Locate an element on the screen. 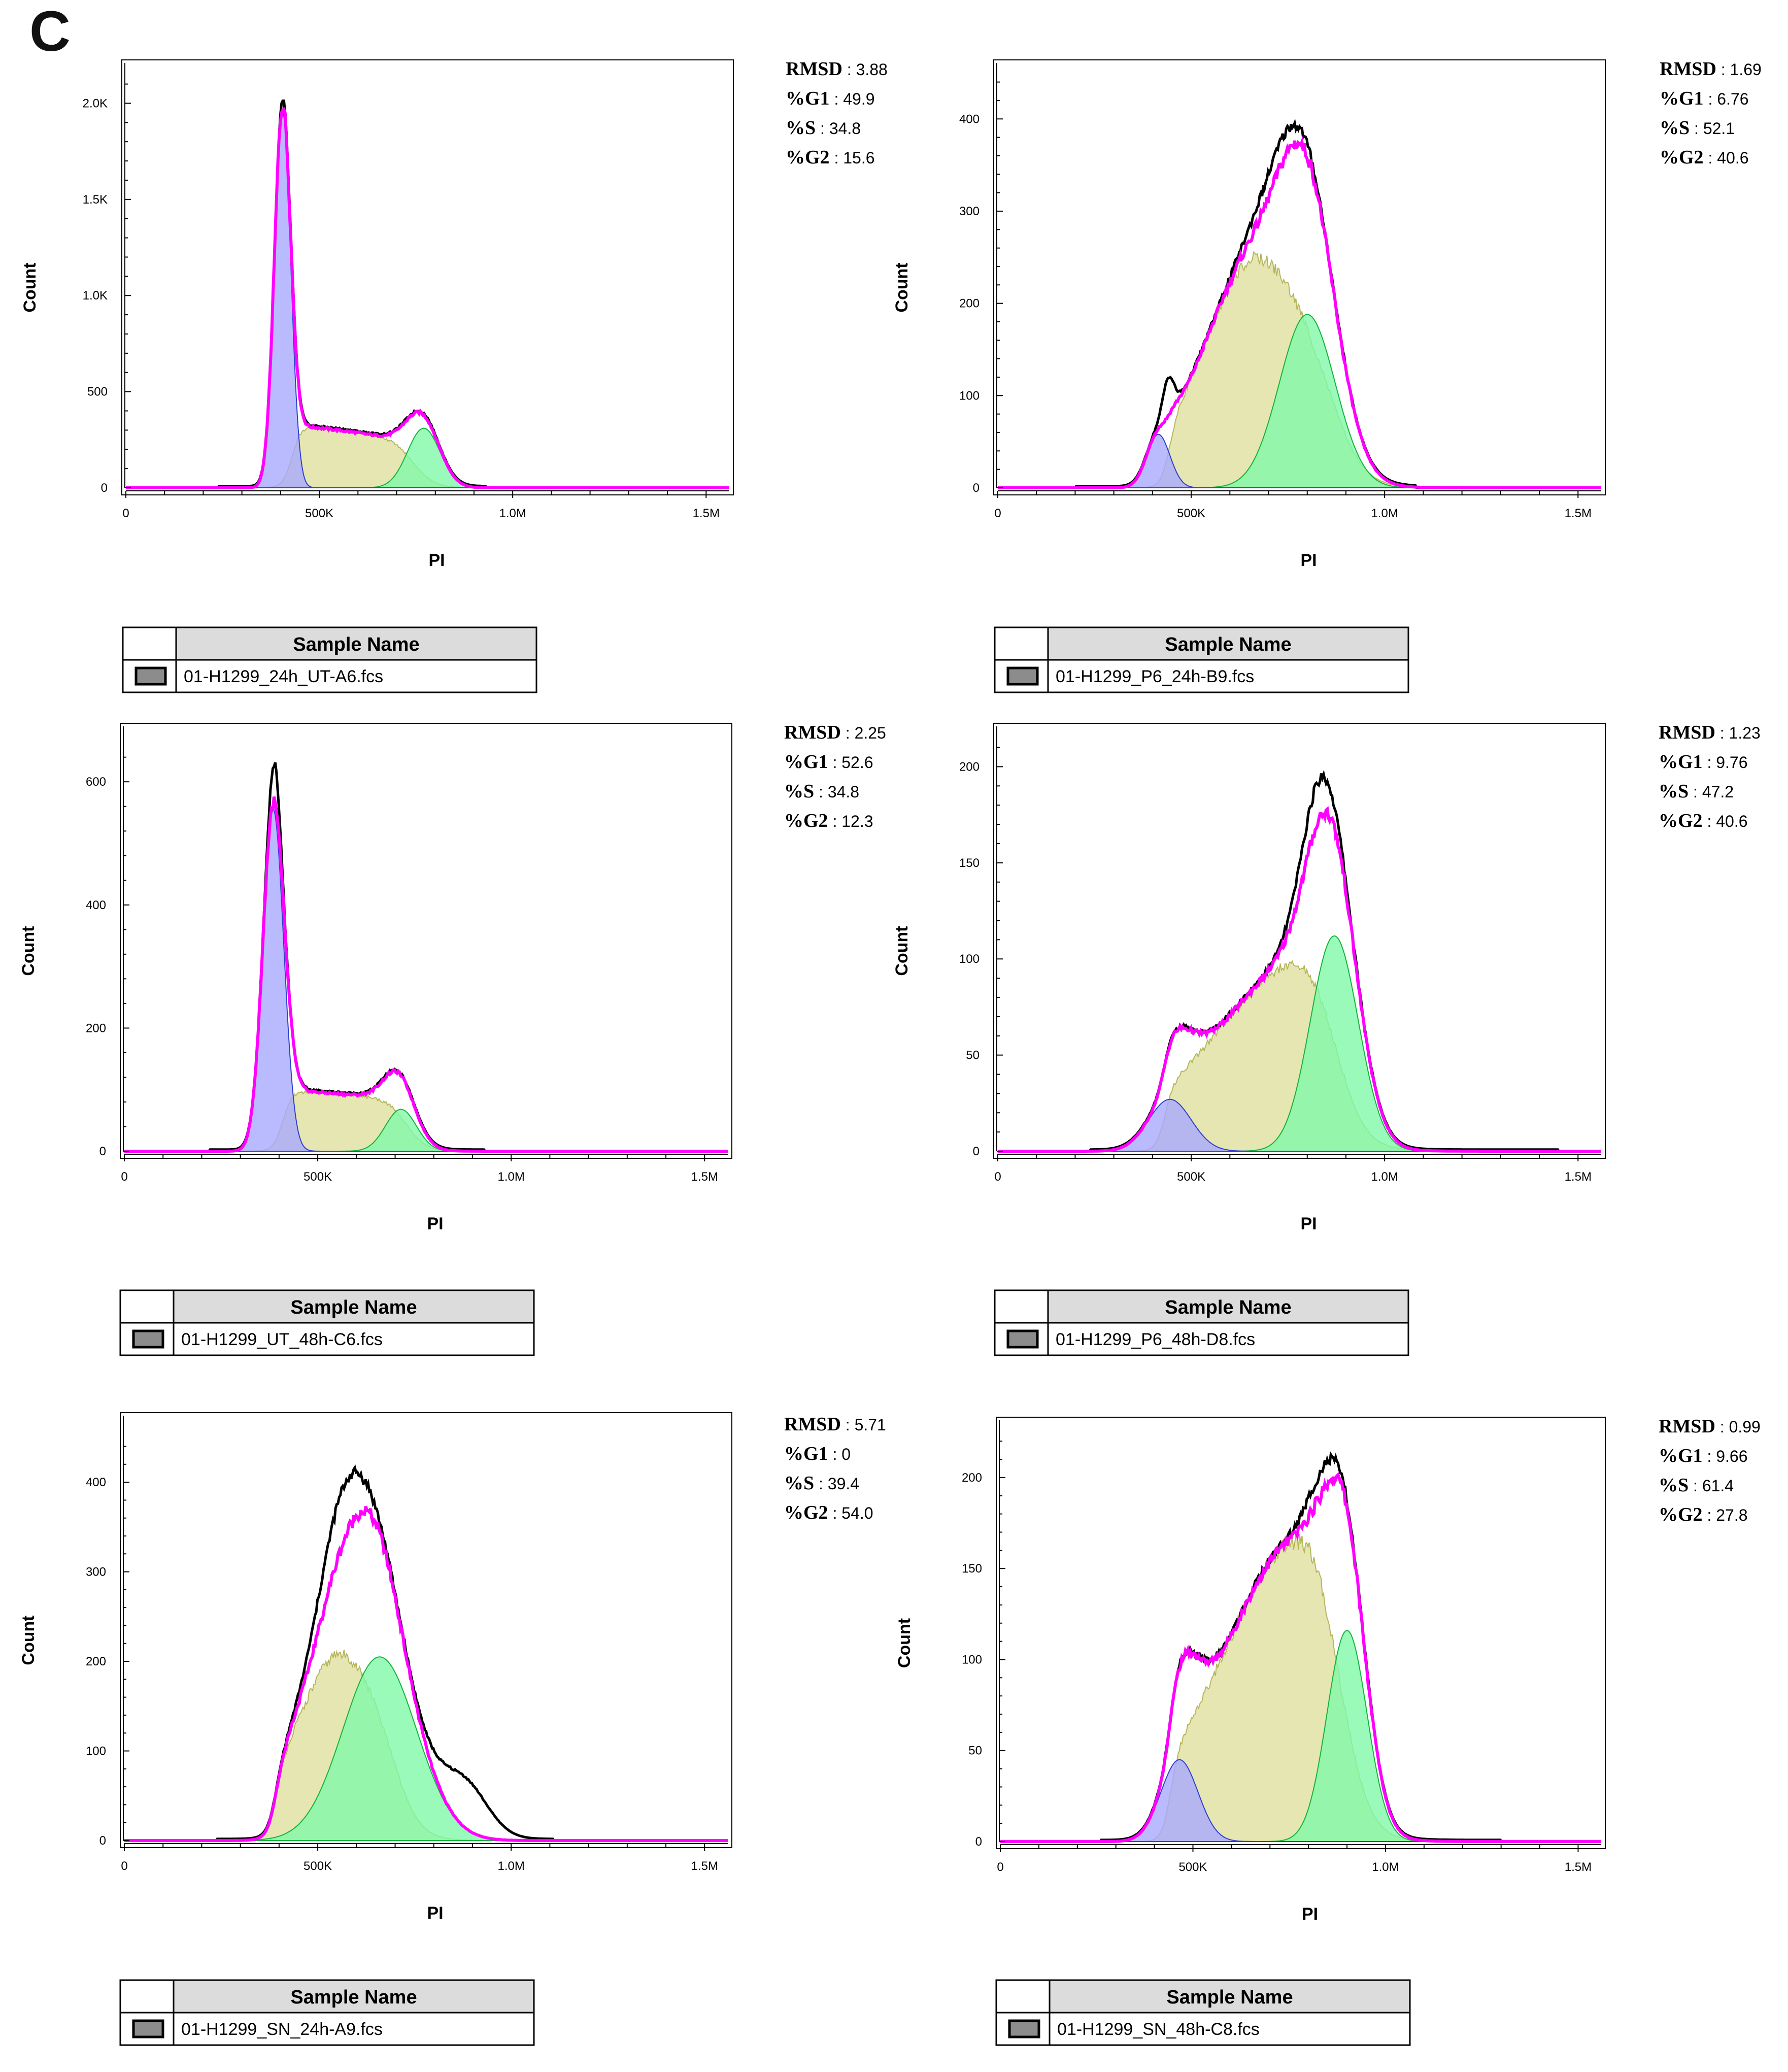  stat-pct-g1: %G1 : 49.9 is located at coordinates (830, 98).